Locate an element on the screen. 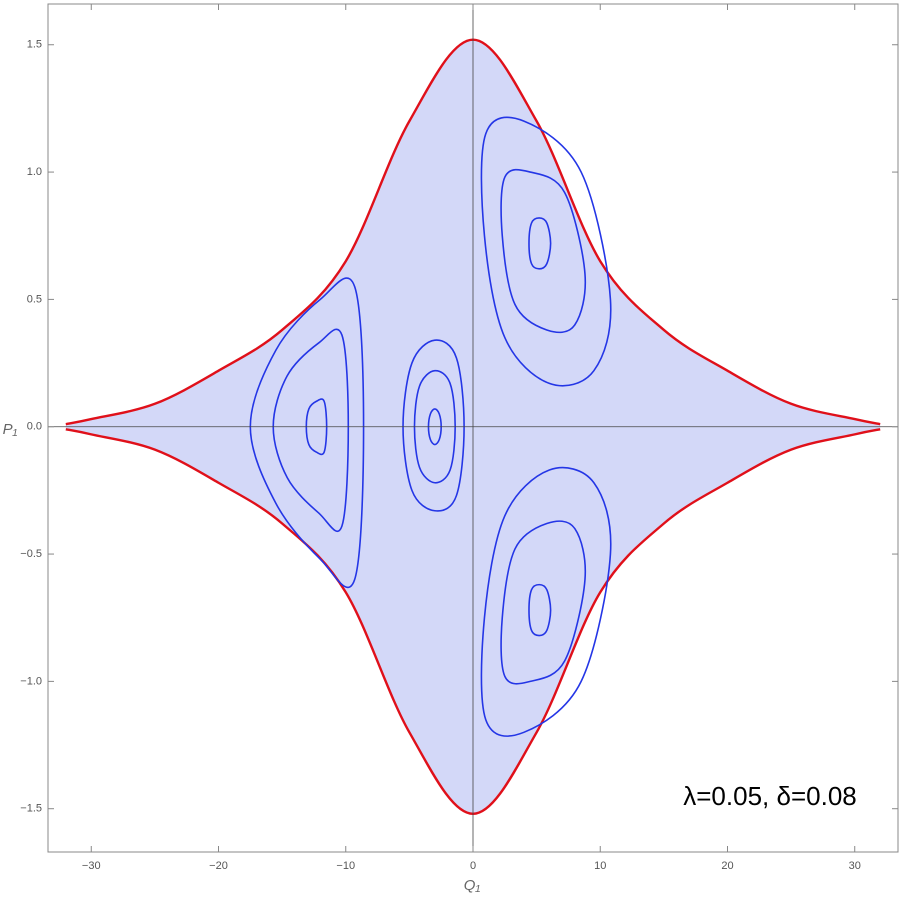 This screenshot has height=900, width=900. x-tick-label: −10 is located at coordinates (345, 866).